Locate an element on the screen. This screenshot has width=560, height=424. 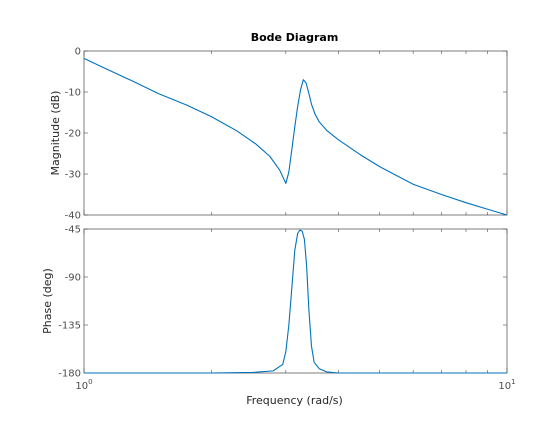
x-axis-label: Frequency (rad/s) is located at coordinates (294, 400).